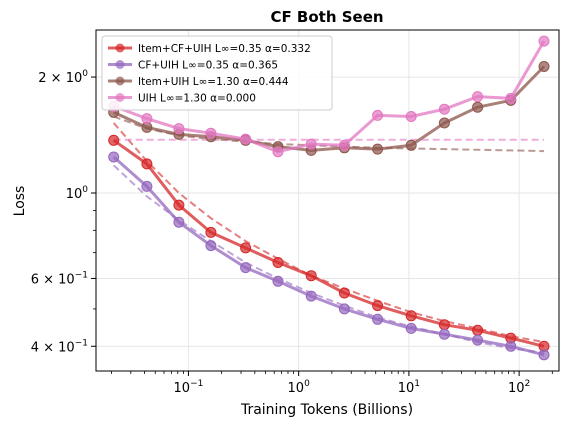 This screenshot has height=428, width=571. I want to click on y-tick-label: 100, so click(77, 193).